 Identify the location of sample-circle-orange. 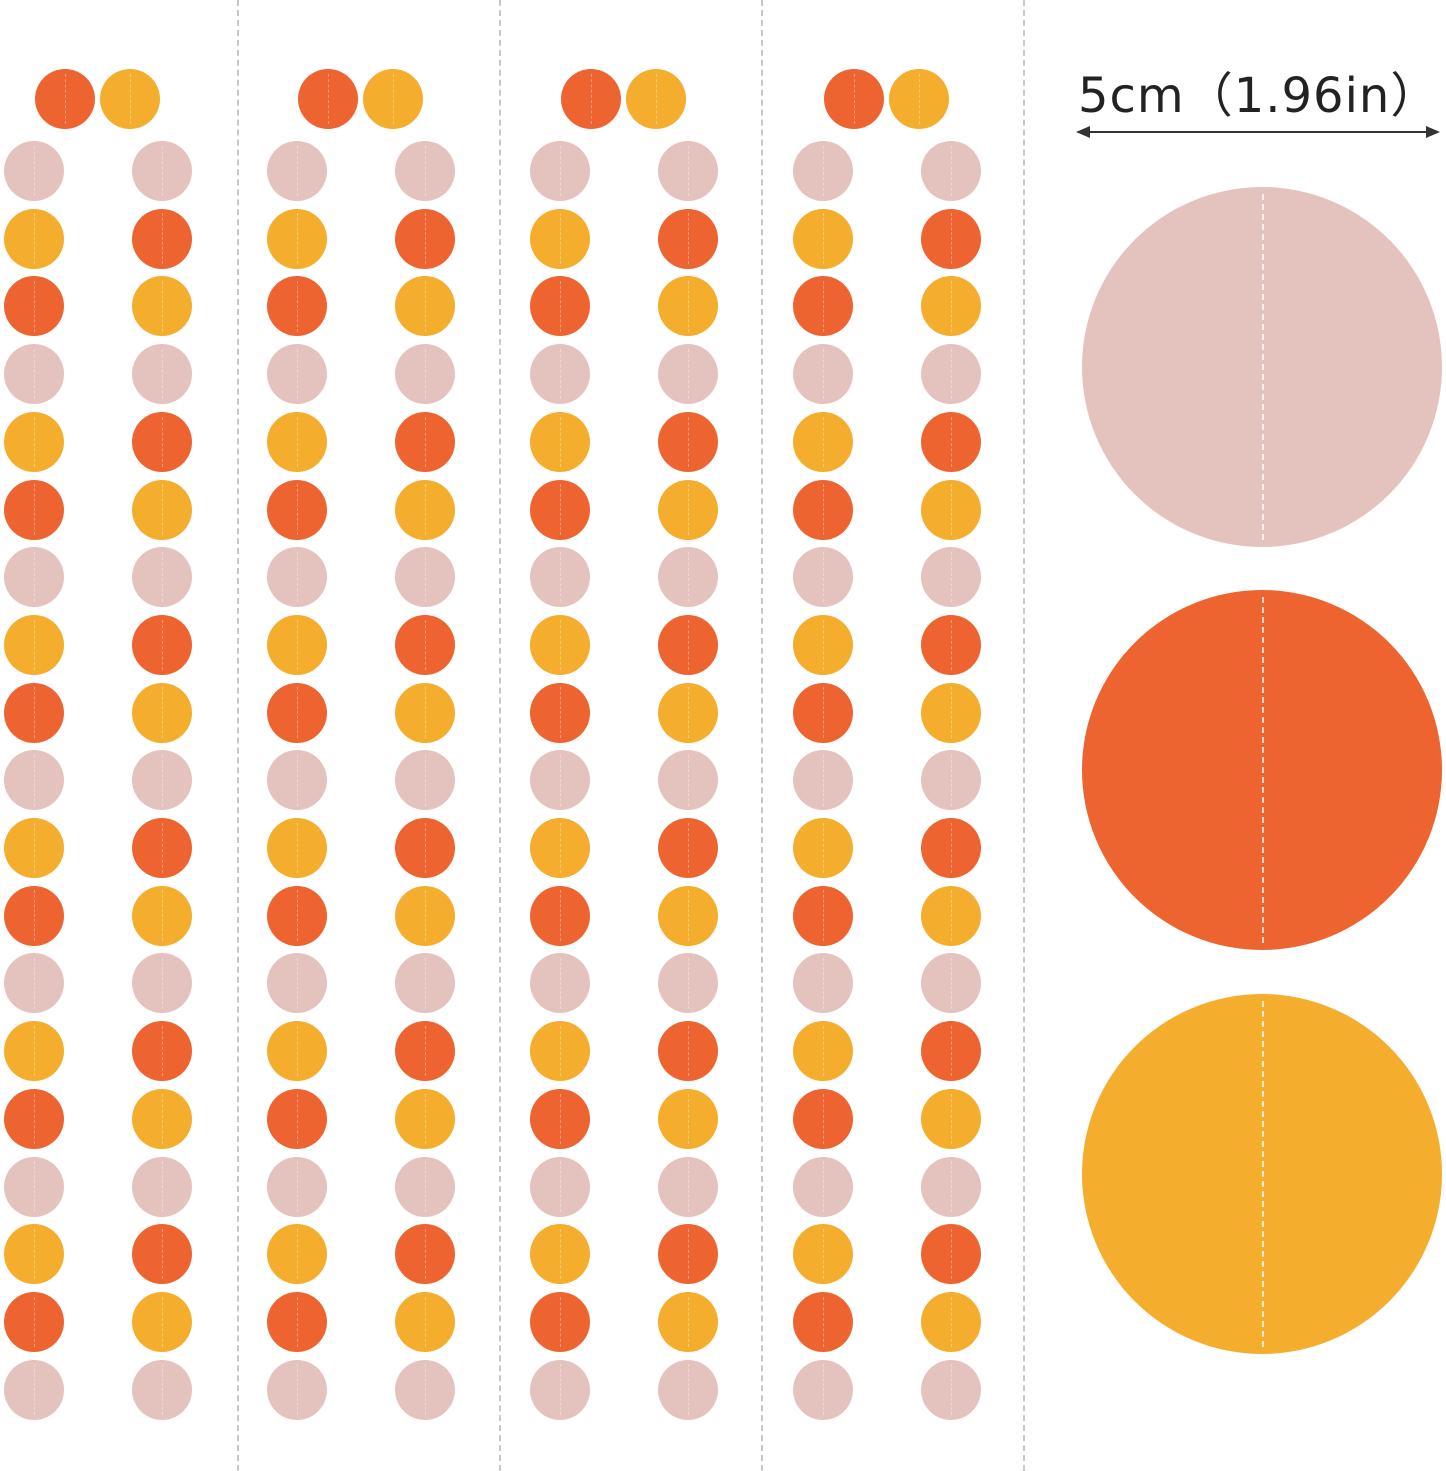
(1262, 770).